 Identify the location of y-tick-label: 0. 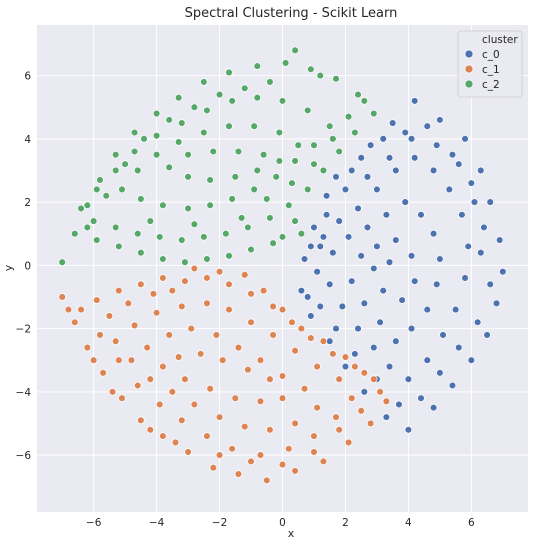
(27, 266).